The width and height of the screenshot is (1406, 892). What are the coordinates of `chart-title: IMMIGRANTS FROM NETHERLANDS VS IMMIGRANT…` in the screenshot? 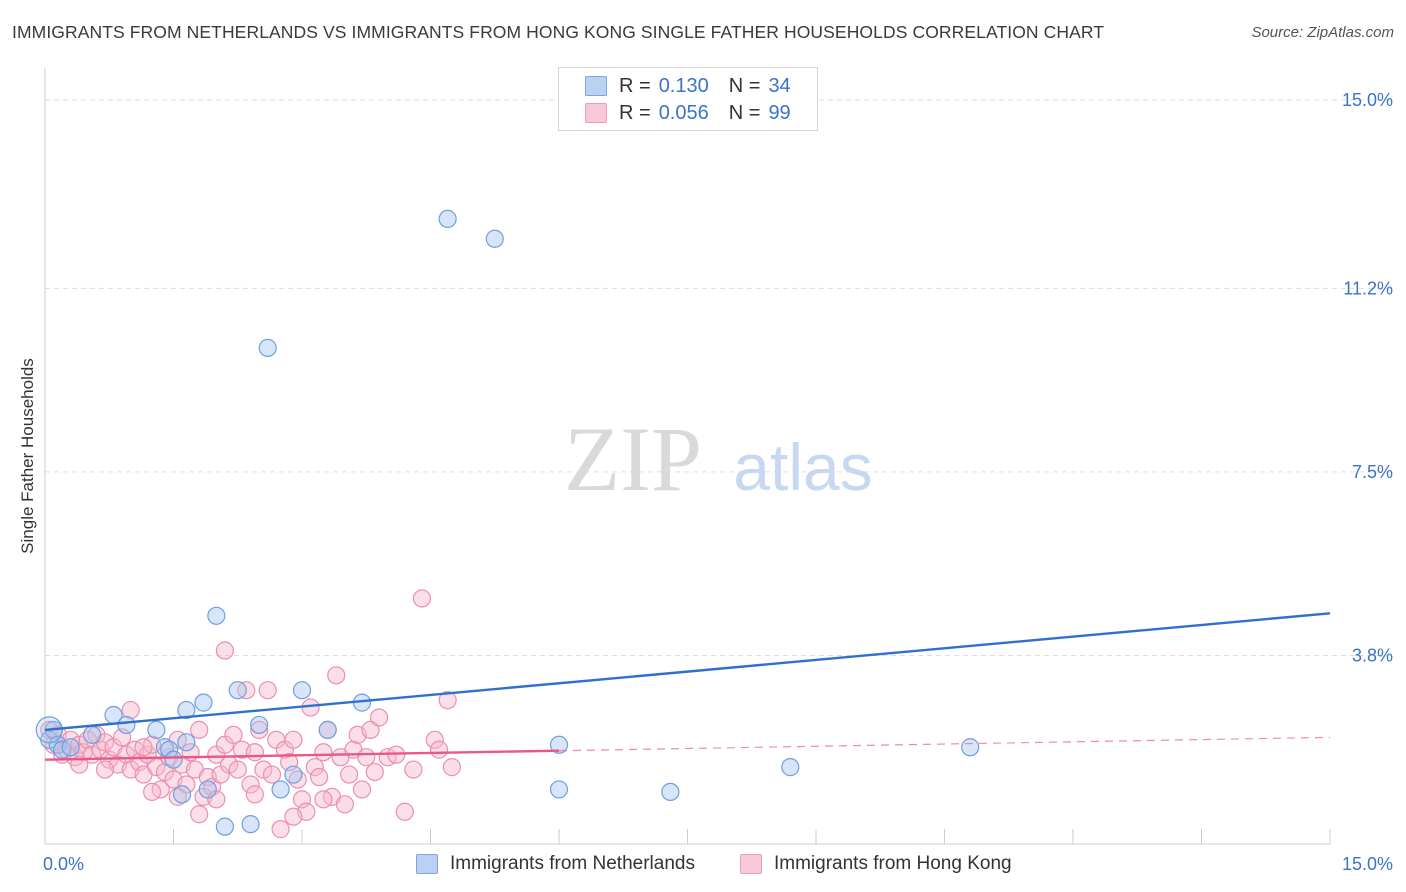 It's located at (558, 32).